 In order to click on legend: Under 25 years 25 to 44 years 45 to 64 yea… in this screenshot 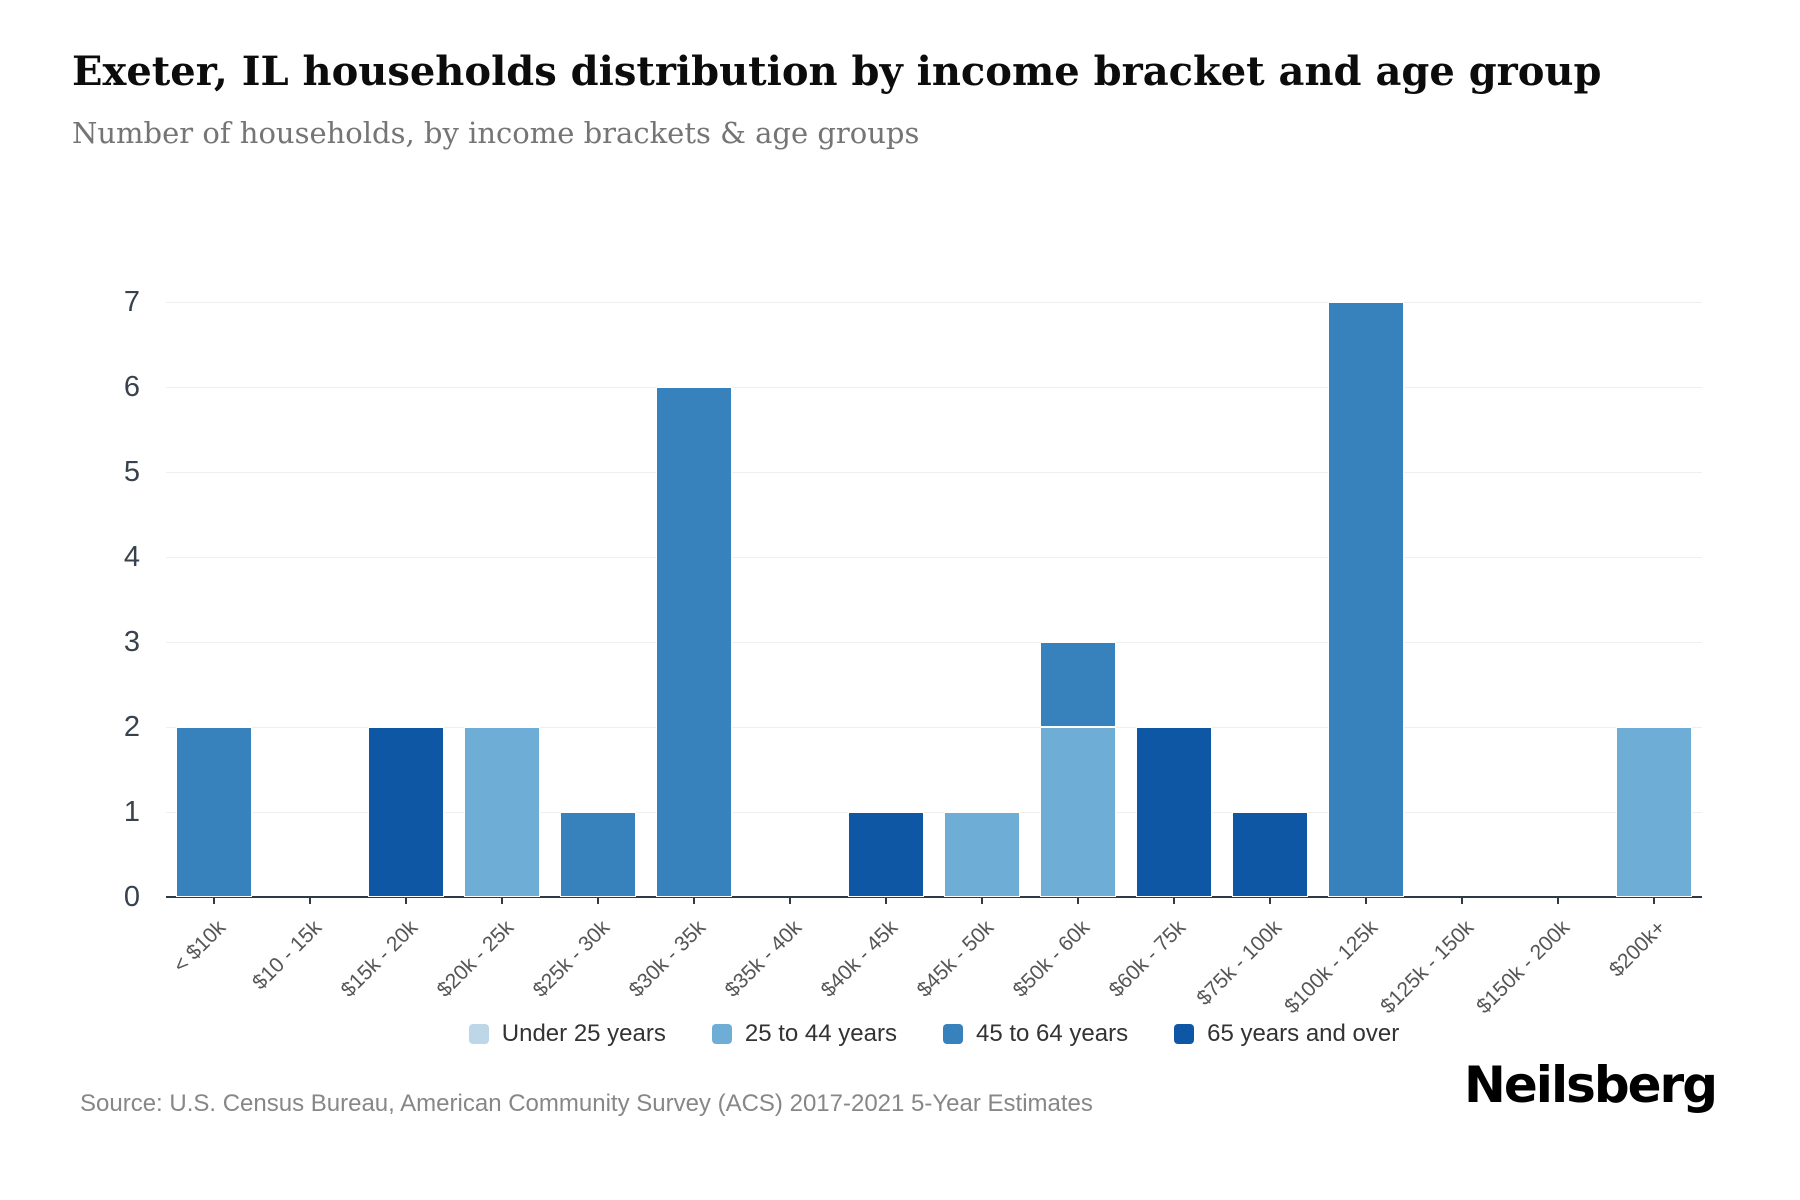, I will do `click(934, 1034)`.